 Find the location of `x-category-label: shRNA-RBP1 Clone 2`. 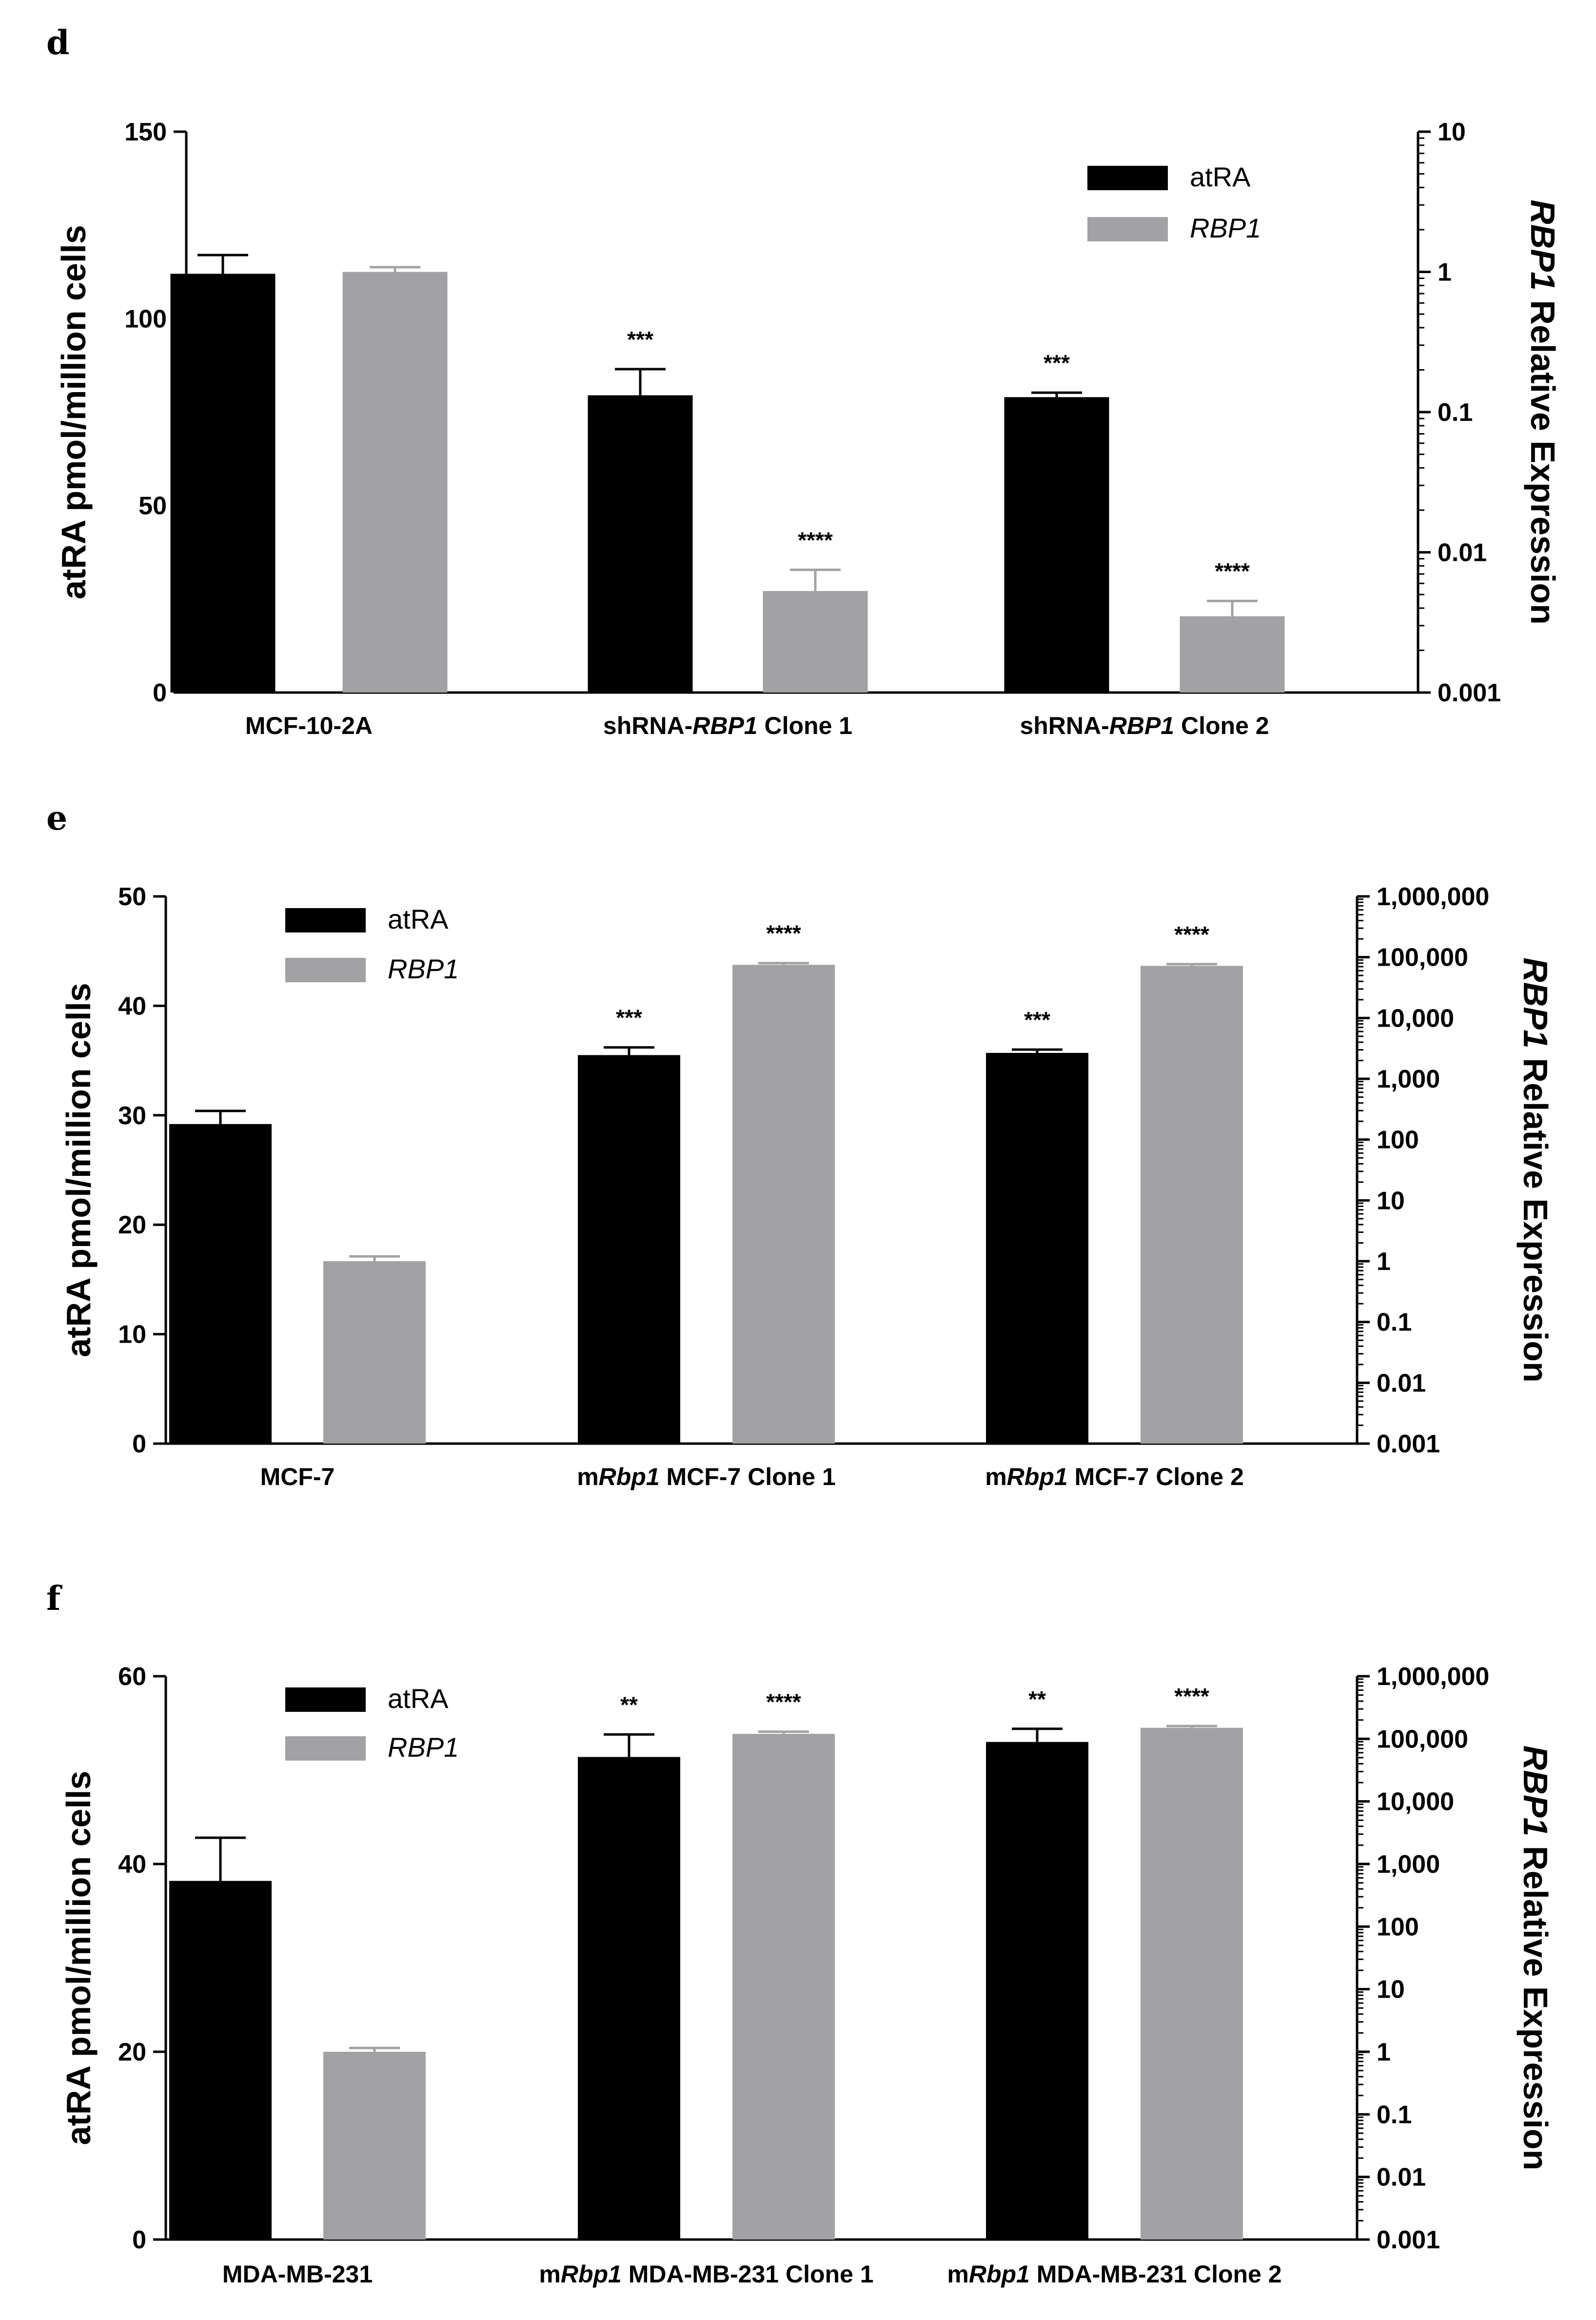

x-category-label: shRNA-RBP1 Clone 2 is located at coordinates (1144, 725).